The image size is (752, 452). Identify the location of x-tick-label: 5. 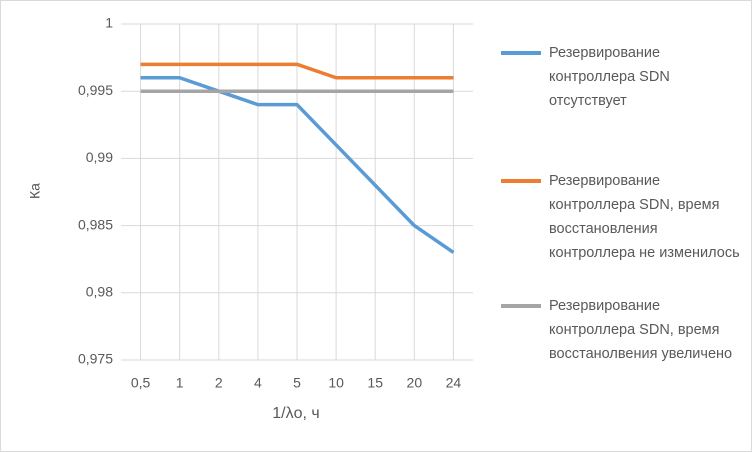
(297, 383).